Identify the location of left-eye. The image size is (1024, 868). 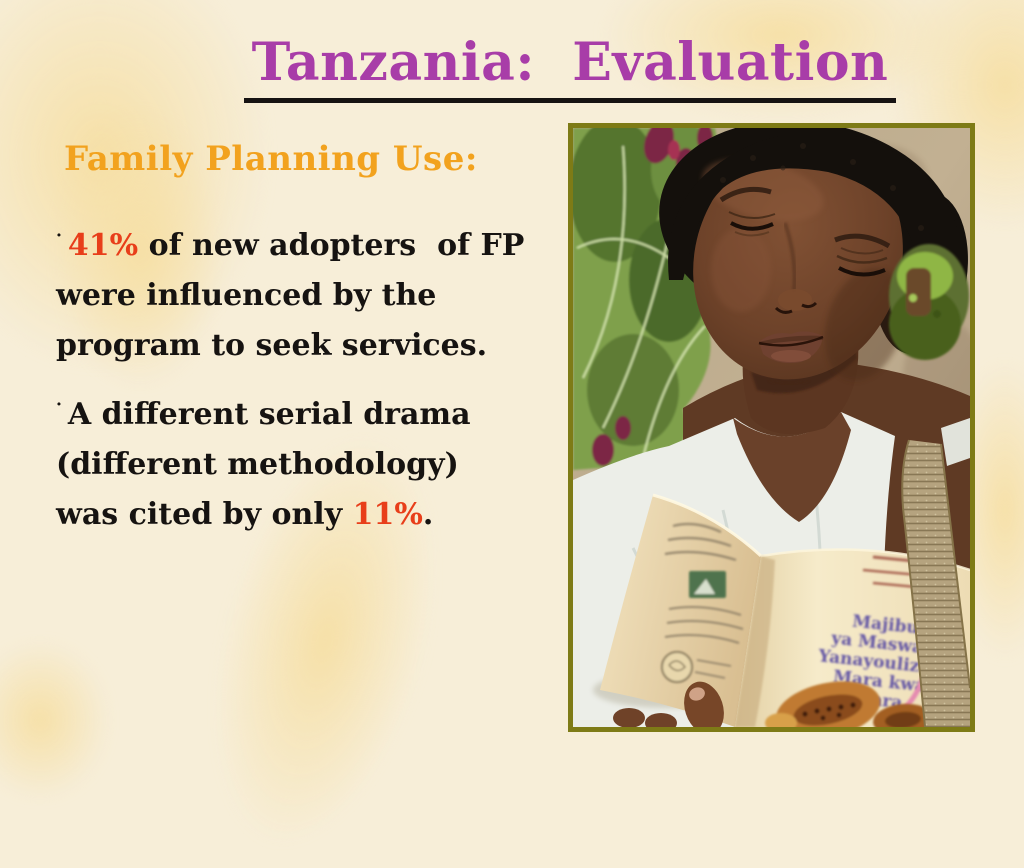
(752, 226).